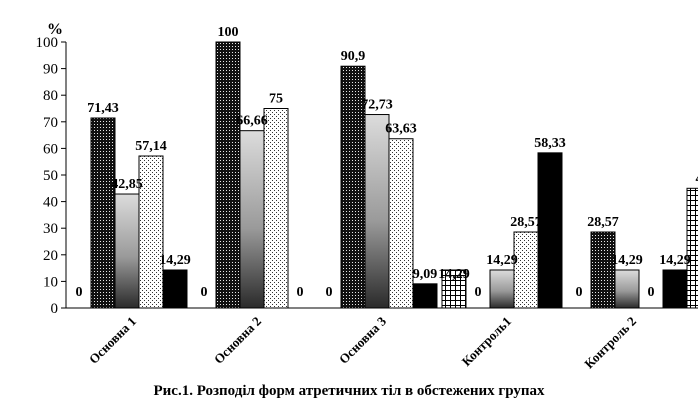 The width and height of the screenshot is (698, 418). What do you see at coordinates (697, 178) in the screenshot?
I see `data-label: 4` at bounding box center [697, 178].